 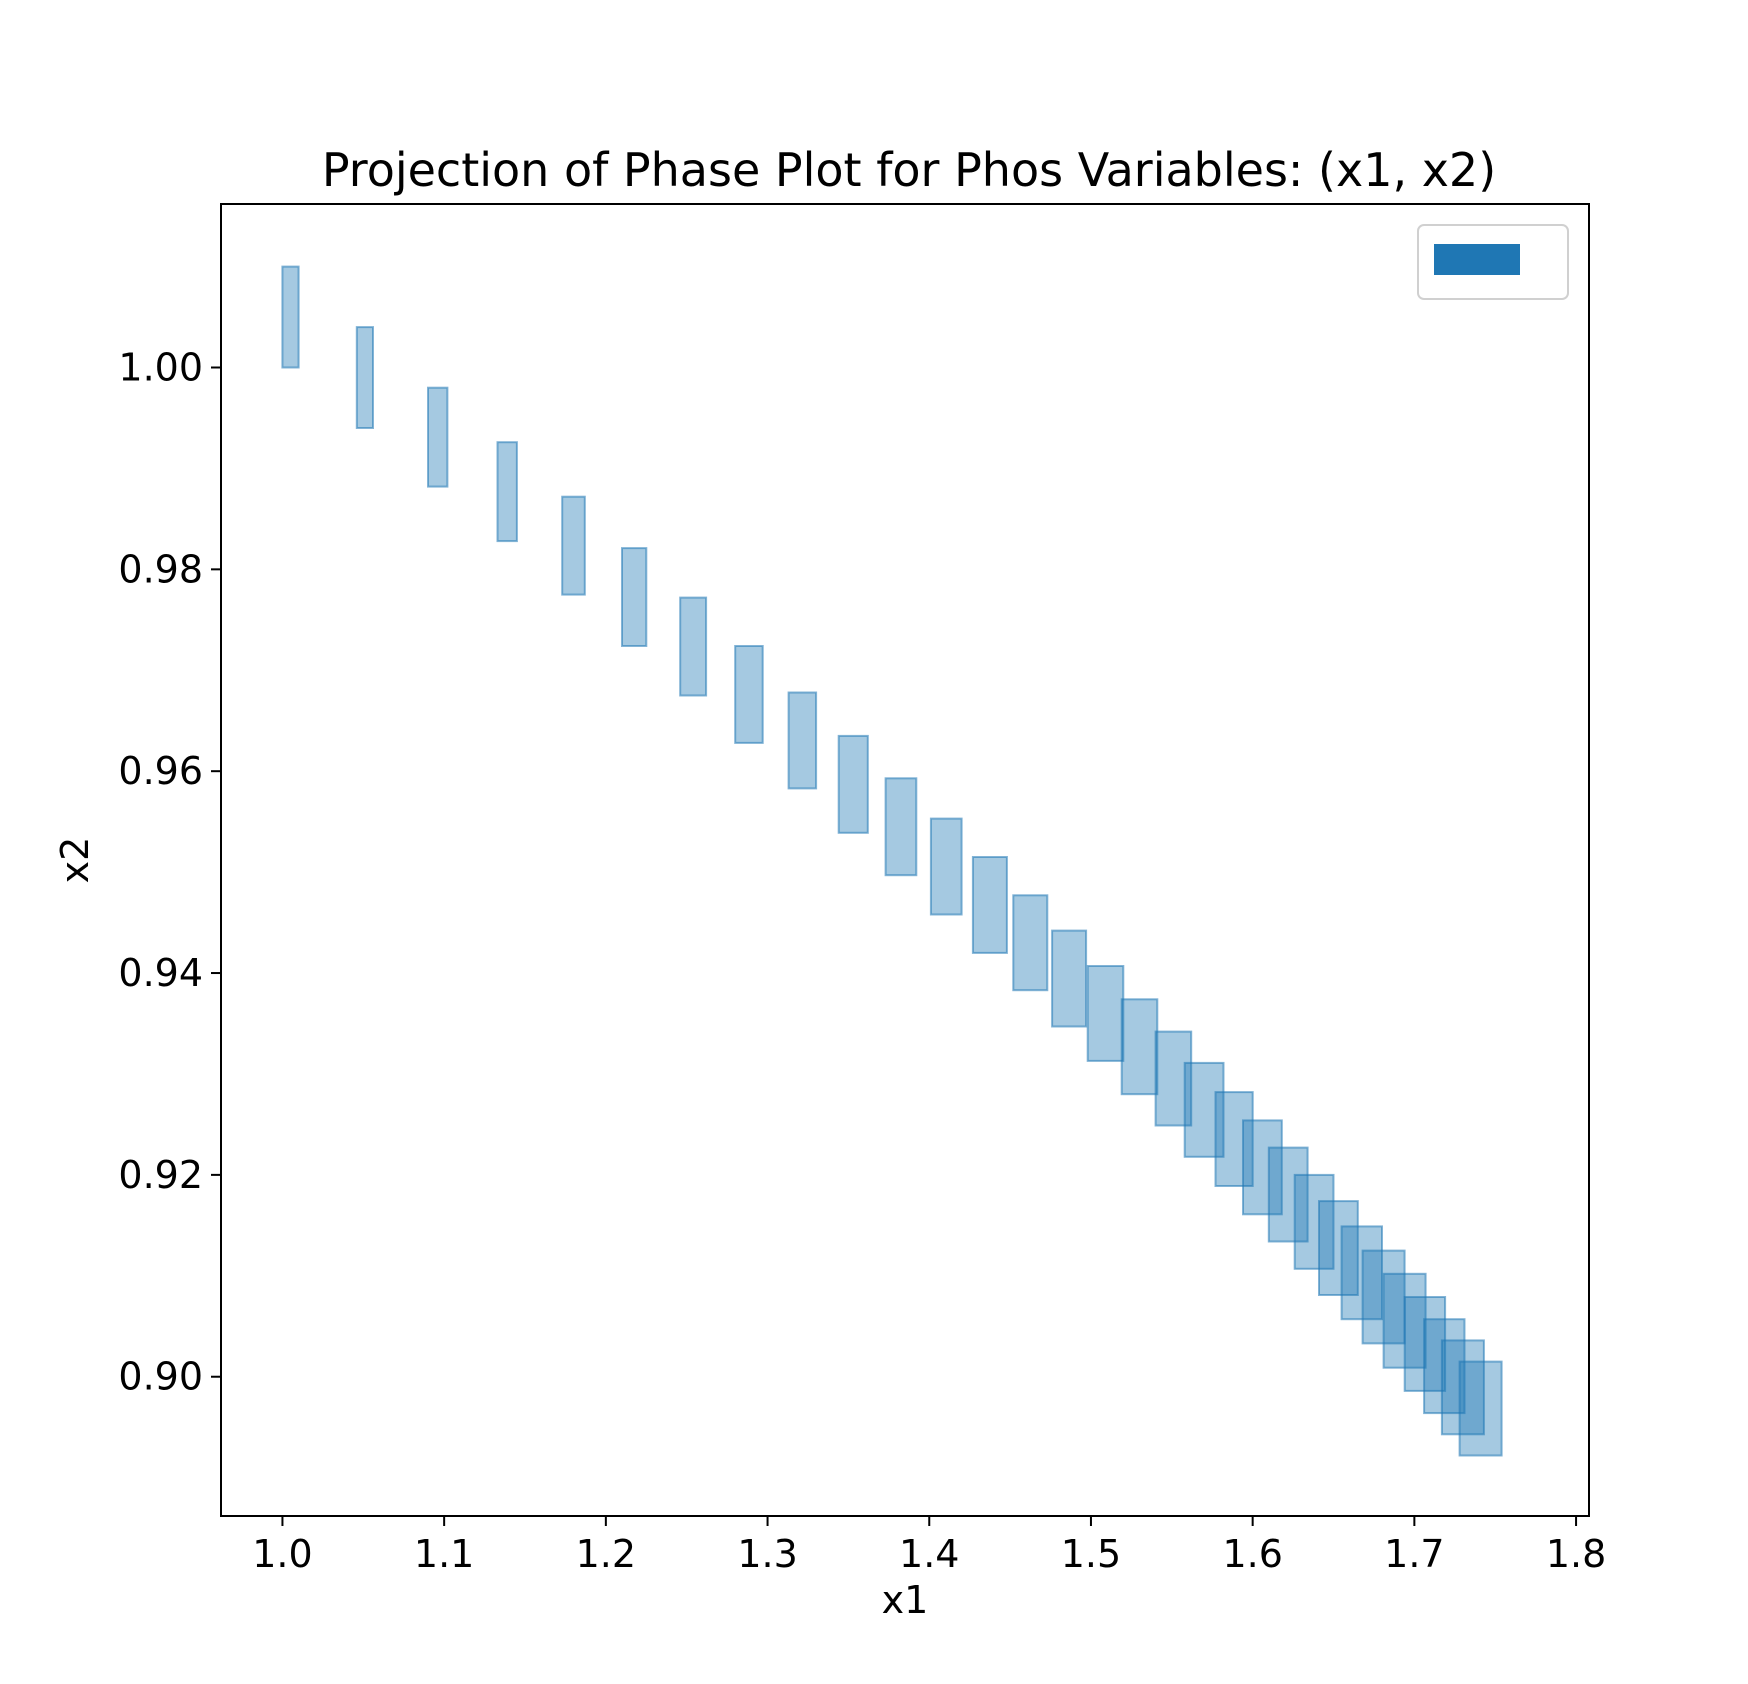 I want to click on y-tick-label: 0.90, so click(x=160, y=1377).